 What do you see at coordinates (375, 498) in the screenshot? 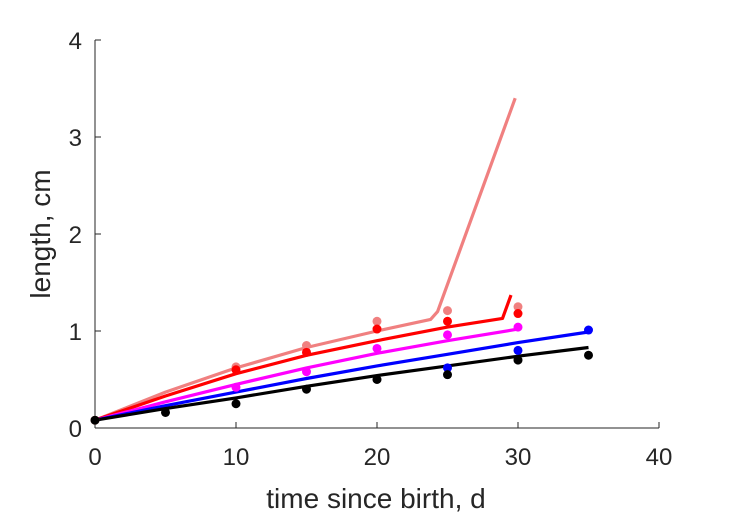
I see `x-axis-label: time since birth, d` at bounding box center [375, 498].